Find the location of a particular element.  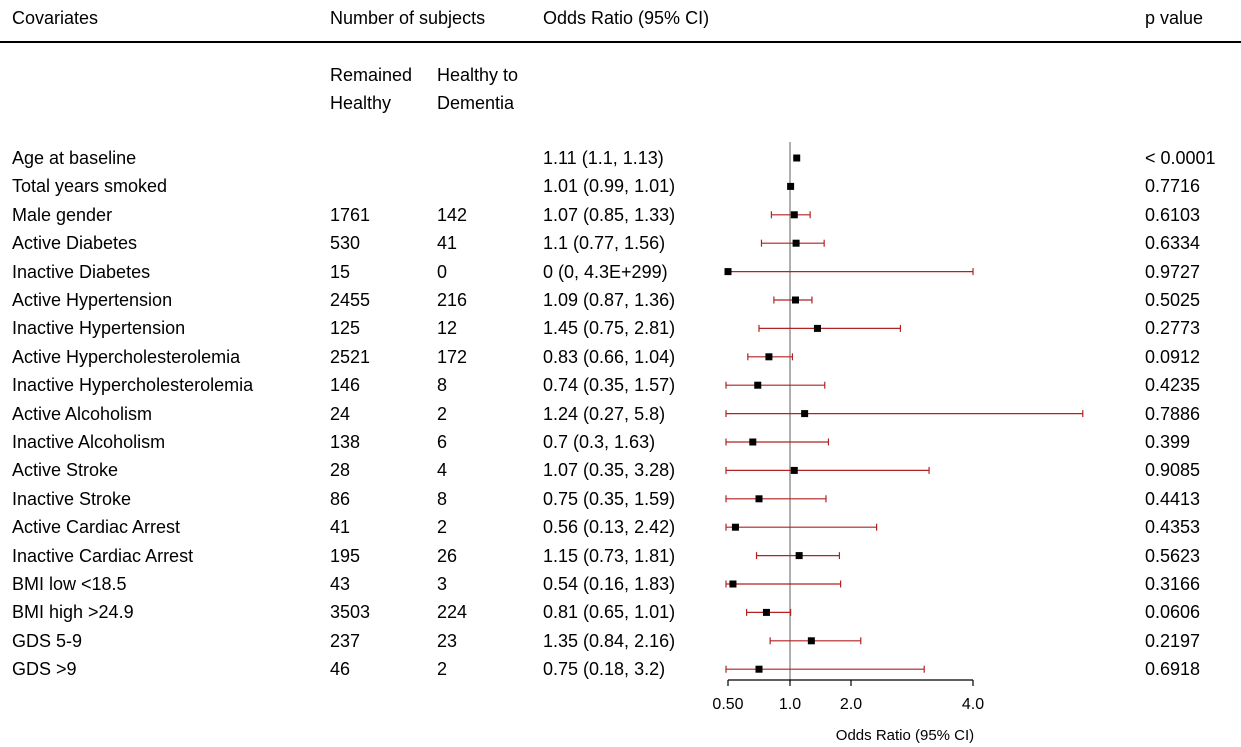

healthy-to-dementia-count: 23 is located at coordinates (447, 640).